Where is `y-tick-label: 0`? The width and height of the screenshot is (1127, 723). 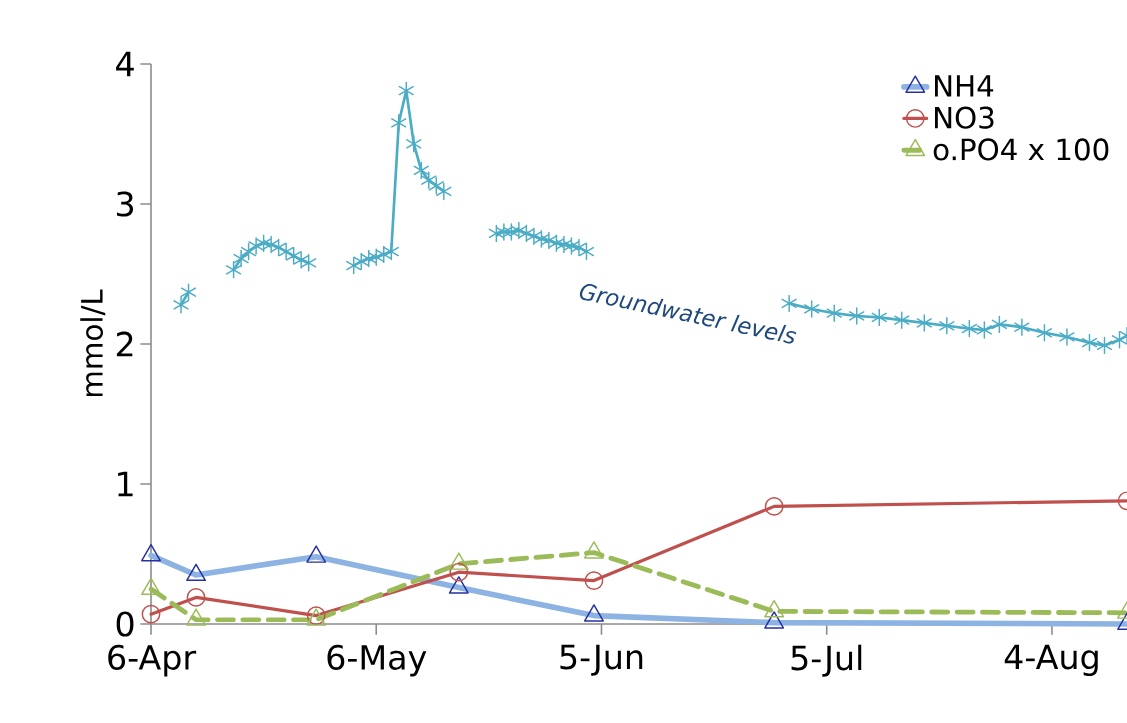 y-tick-label: 0 is located at coordinates (125, 624).